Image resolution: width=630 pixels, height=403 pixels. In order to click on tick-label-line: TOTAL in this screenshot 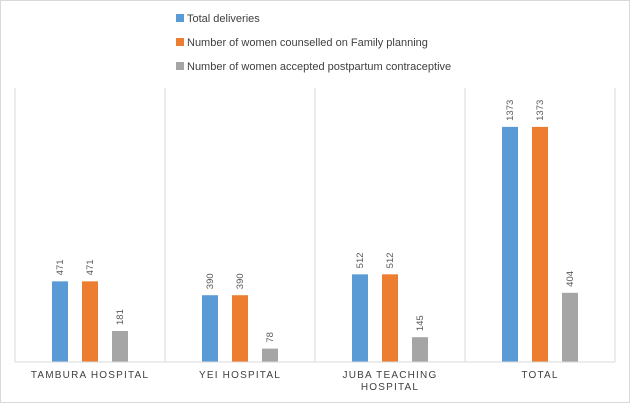, I will do `click(539, 375)`.